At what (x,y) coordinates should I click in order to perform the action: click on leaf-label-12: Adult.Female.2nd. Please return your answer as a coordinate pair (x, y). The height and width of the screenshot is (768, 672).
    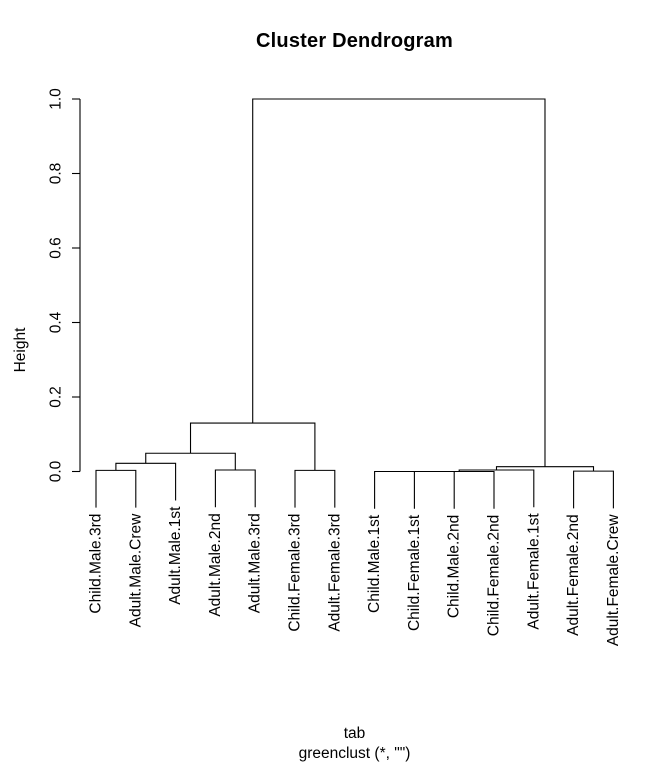
    Looking at the image, I should click on (573, 575).